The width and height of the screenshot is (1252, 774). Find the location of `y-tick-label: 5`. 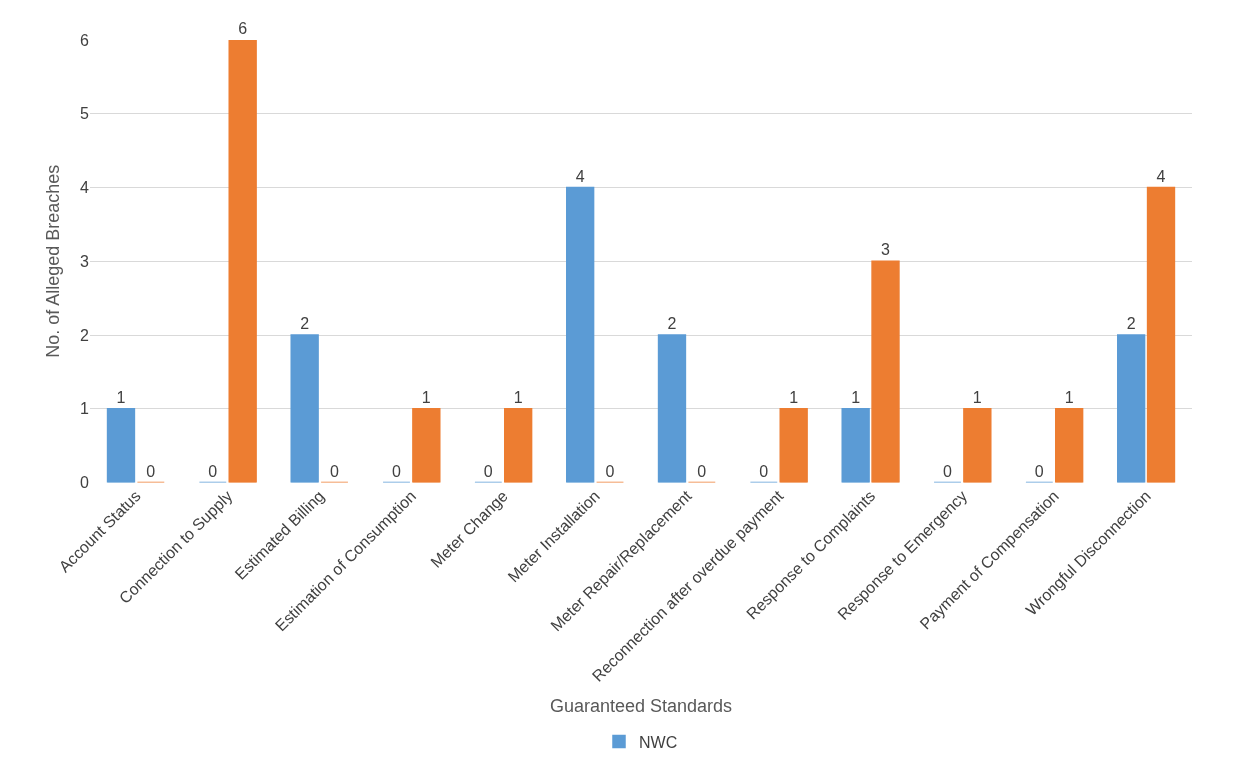

y-tick-label: 5 is located at coordinates (85, 114).